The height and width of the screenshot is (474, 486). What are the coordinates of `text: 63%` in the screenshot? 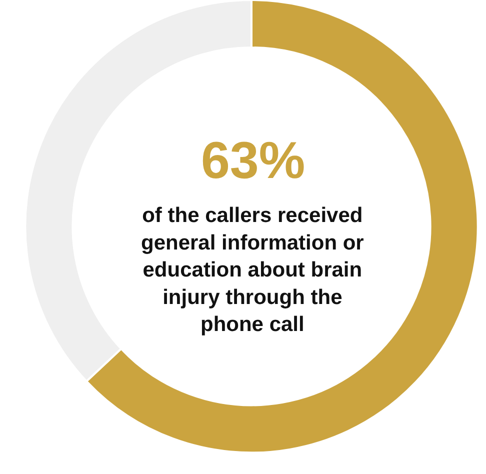 It's located at (253, 161).